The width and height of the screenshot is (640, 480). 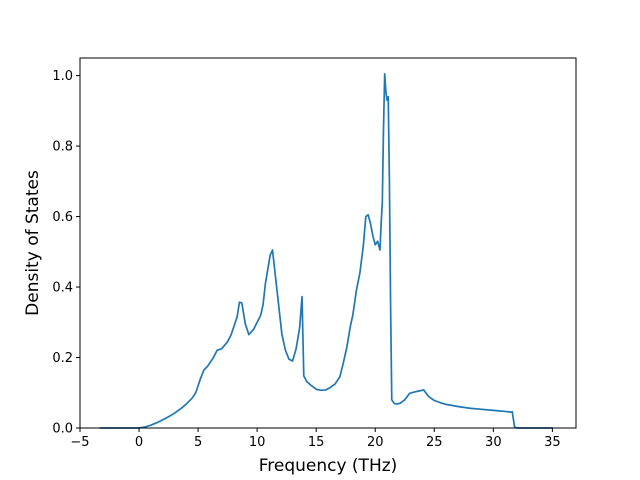 I want to click on y-tick-label: 0.0, so click(x=62, y=429).